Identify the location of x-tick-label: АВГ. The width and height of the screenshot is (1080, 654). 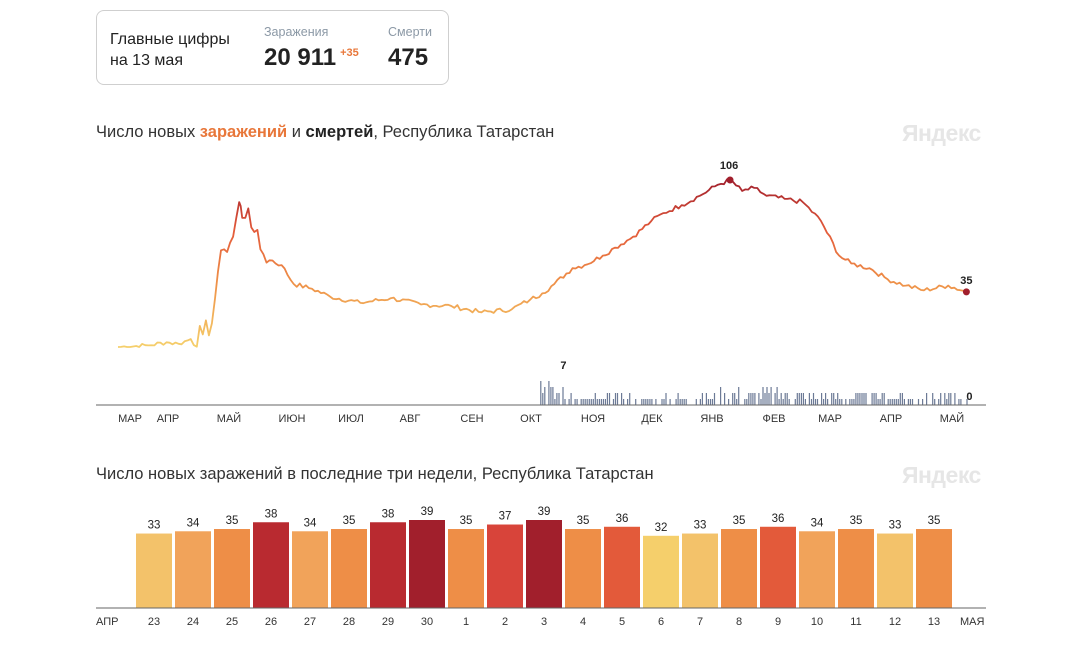
(410, 419).